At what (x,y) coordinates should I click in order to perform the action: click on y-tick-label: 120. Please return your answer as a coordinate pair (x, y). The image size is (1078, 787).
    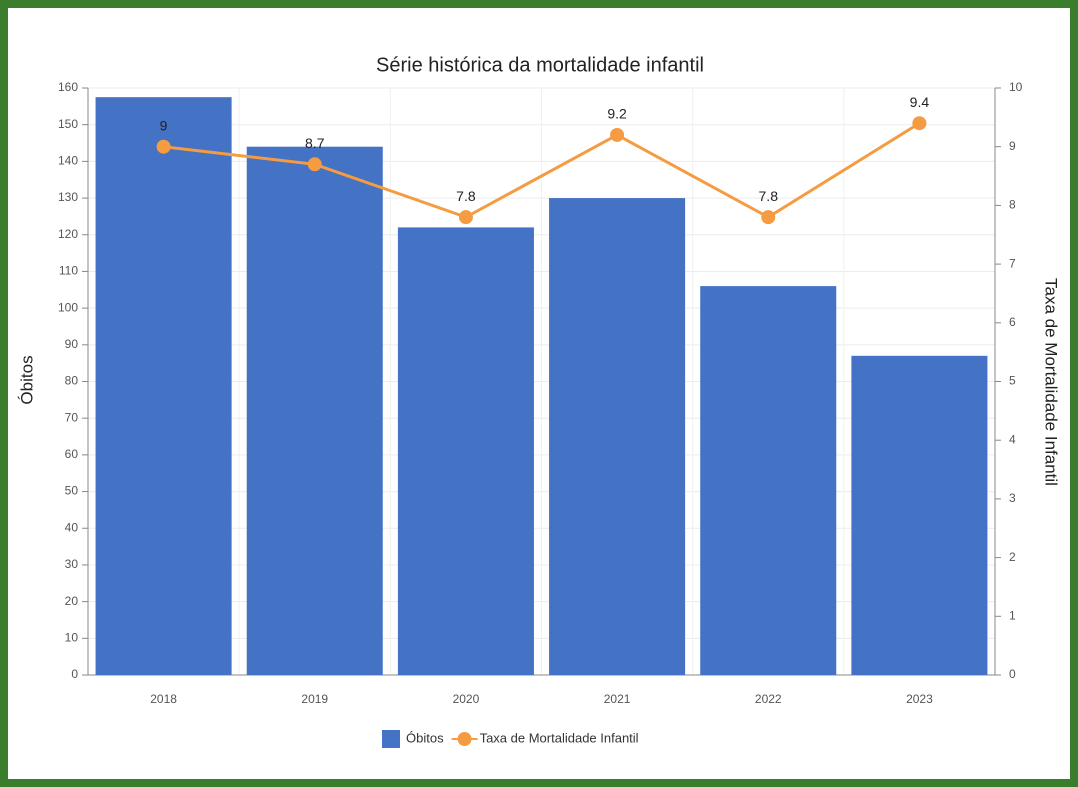
    Looking at the image, I should click on (68, 234).